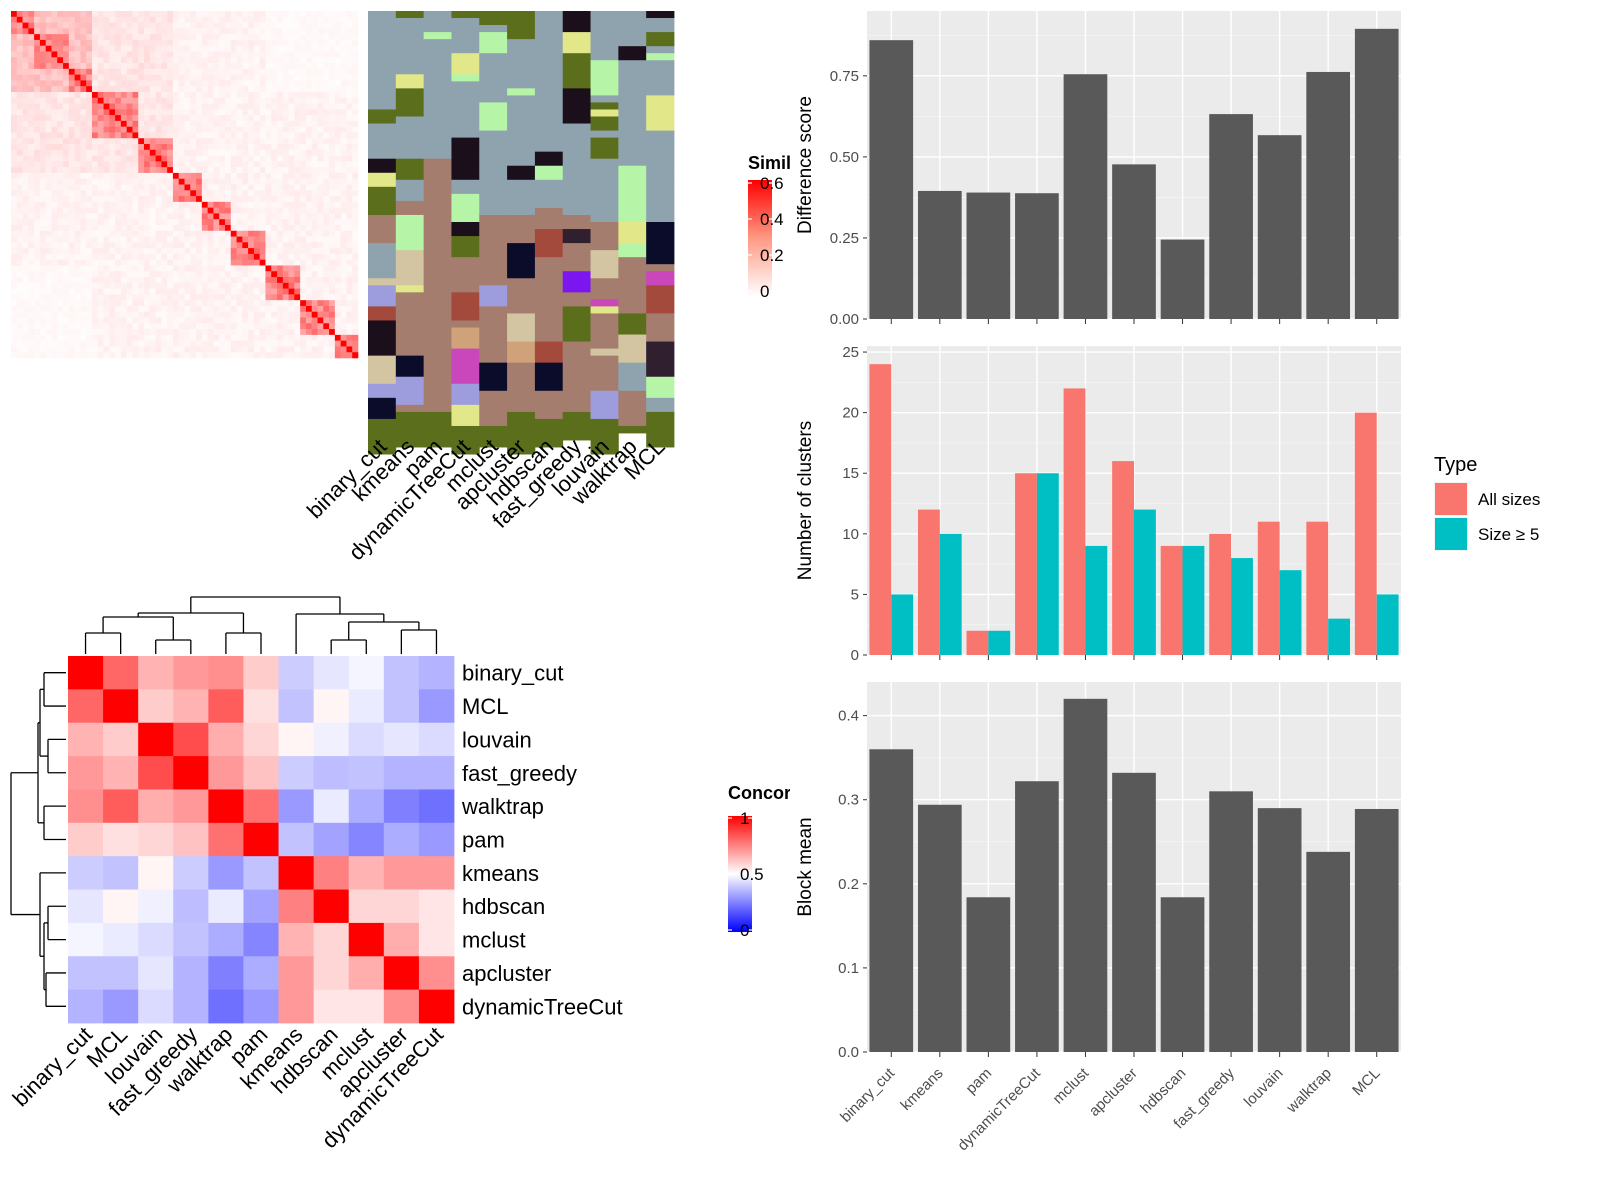  Describe the element at coordinates (844, 238) in the screenshot. I see `y-tick-label: 0.25` at that location.